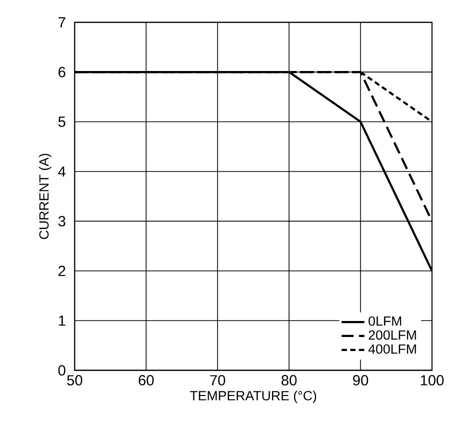 This screenshot has width=450, height=425. Describe the element at coordinates (45, 196) in the screenshot. I see `y-axis-title: CURRENT (A)` at that location.